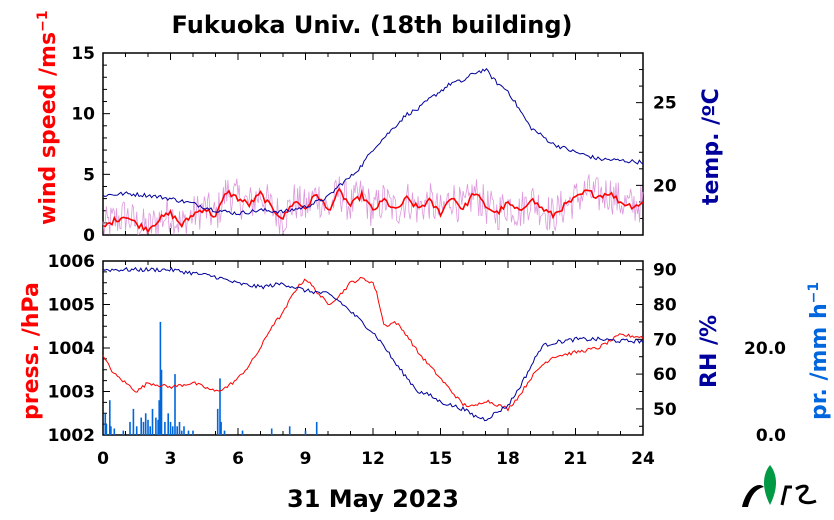 The width and height of the screenshot is (834, 520). I want to click on precip-axis-label-text: pr. /mm h, so click(819, 361).